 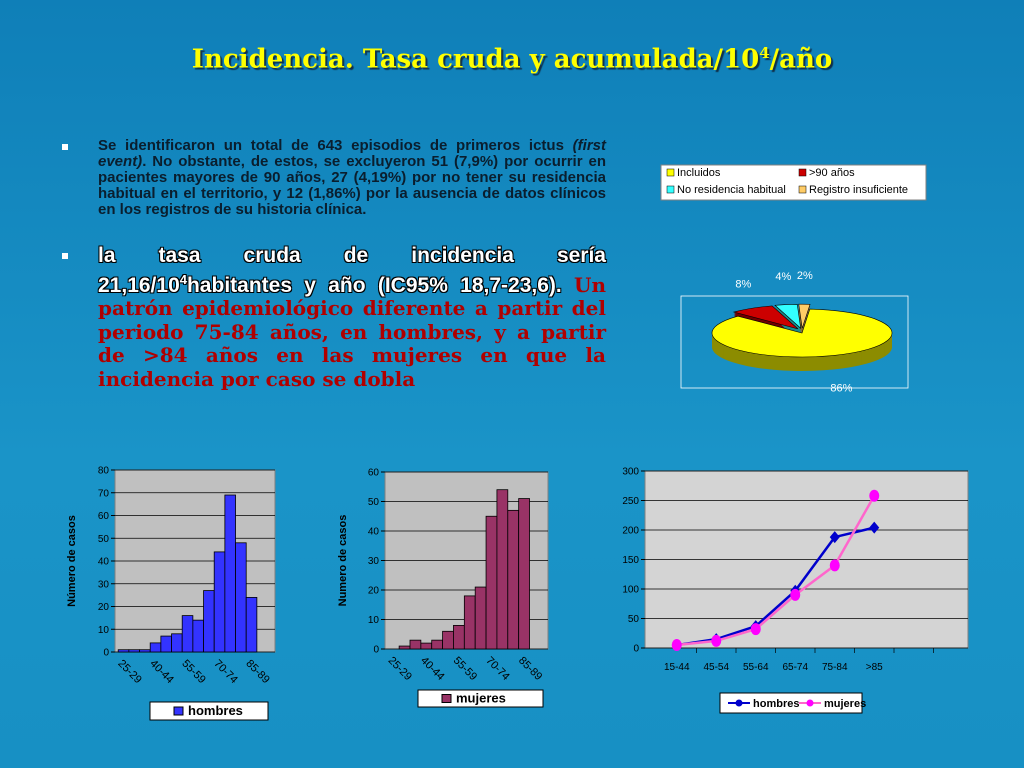 I want to click on data-label: 2%, so click(x=805, y=276).